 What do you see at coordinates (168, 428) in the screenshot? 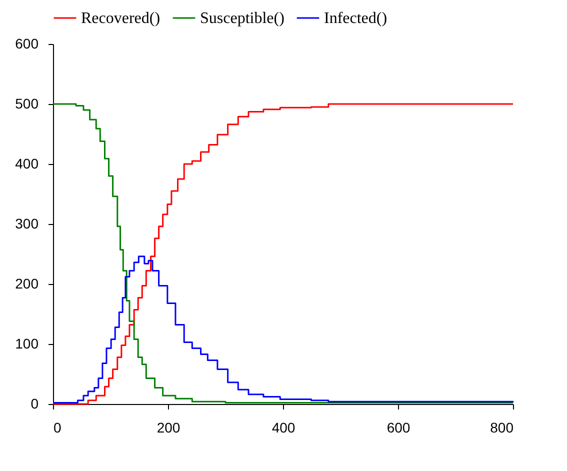
I see `x-tick-label: 200` at bounding box center [168, 428].